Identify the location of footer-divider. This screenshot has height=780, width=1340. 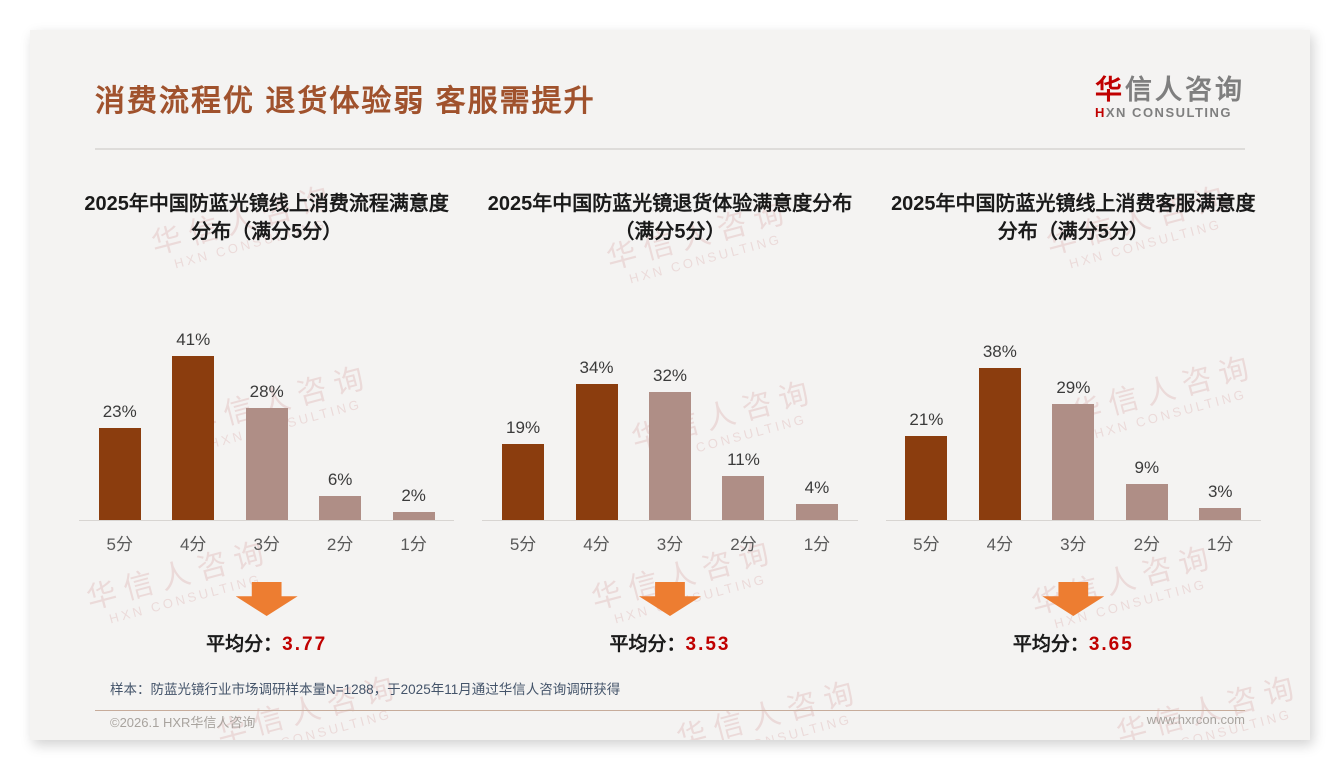
(670, 710).